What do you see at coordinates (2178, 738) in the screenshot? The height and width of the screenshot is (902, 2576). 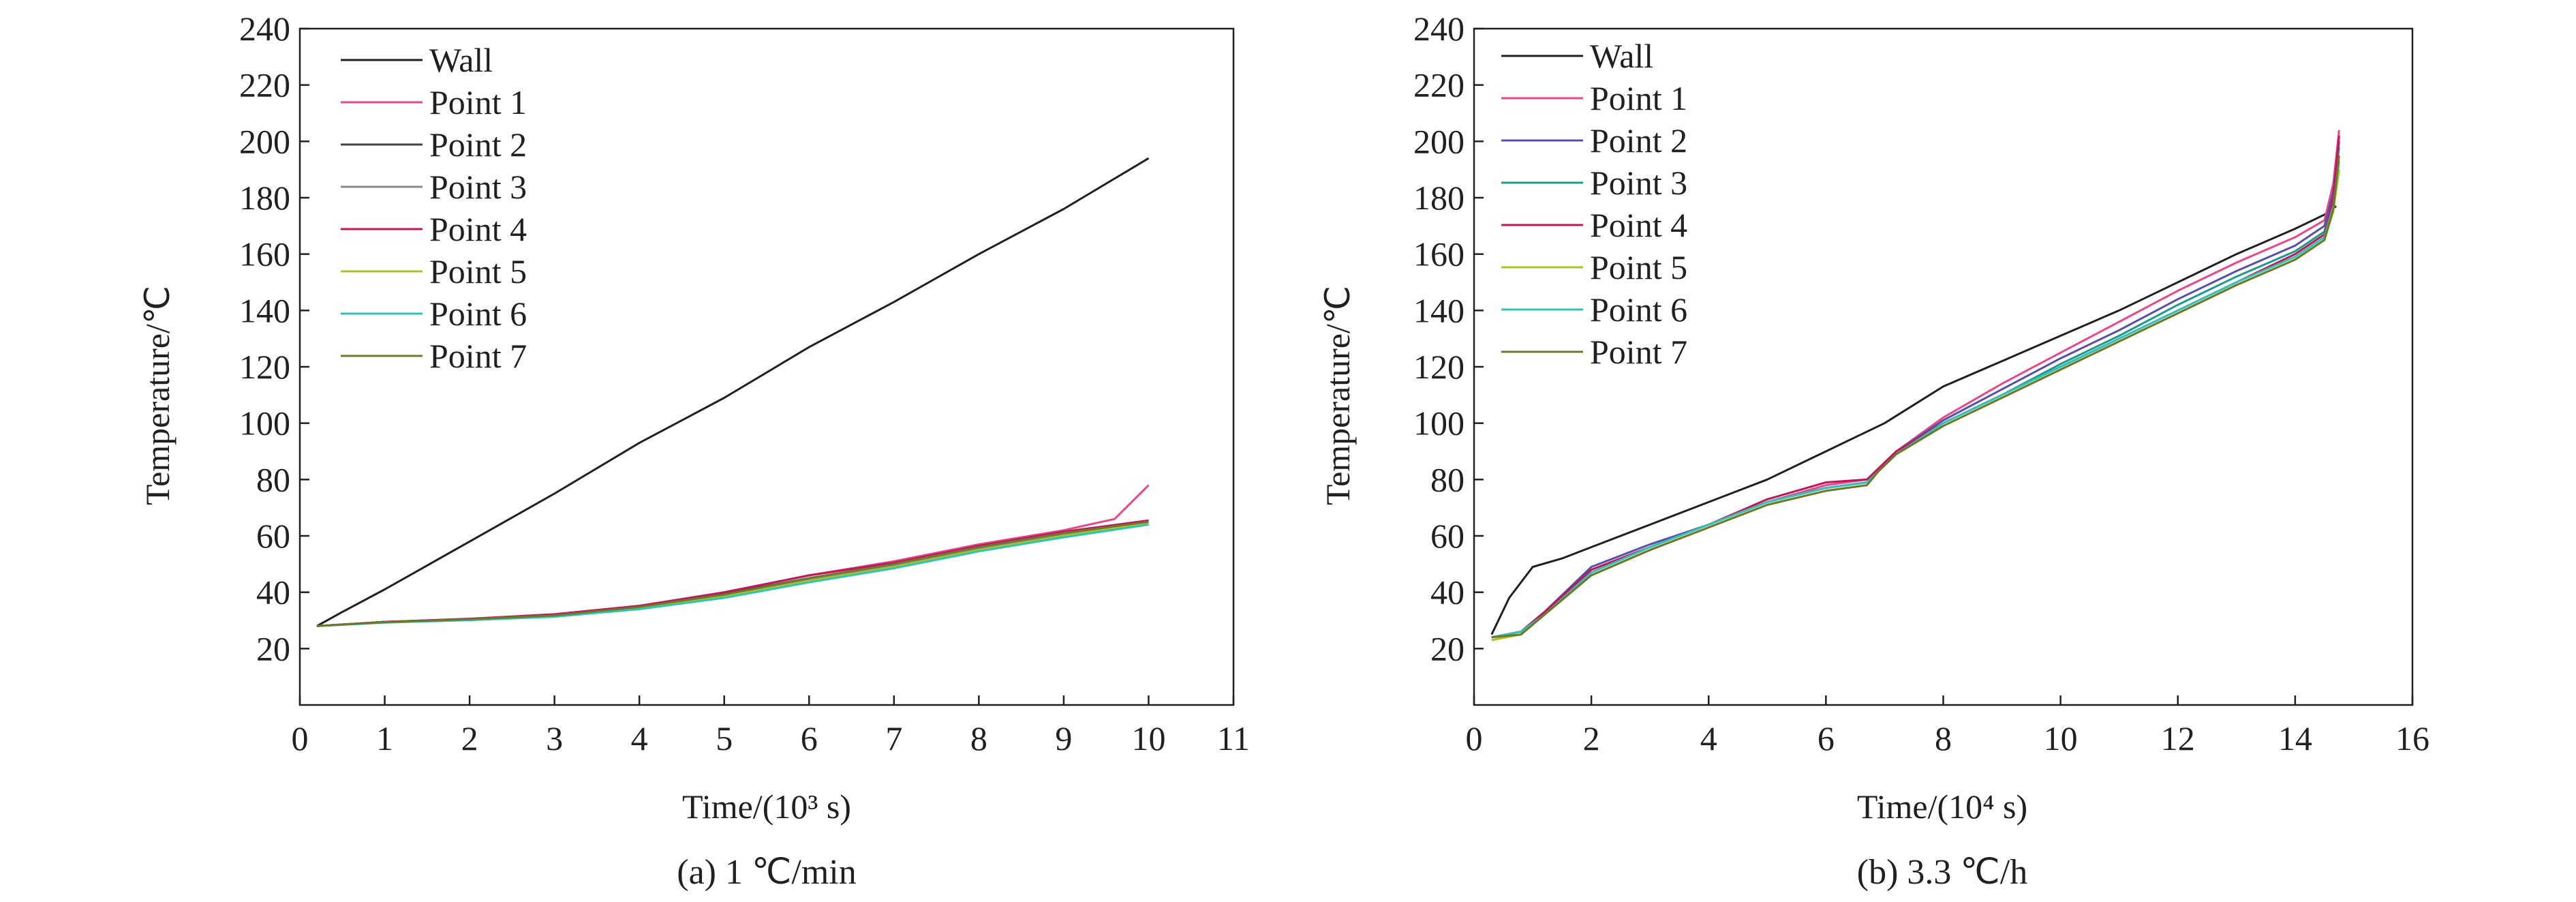 I see `x-tick-label: 12` at bounding box center [2178, 738].